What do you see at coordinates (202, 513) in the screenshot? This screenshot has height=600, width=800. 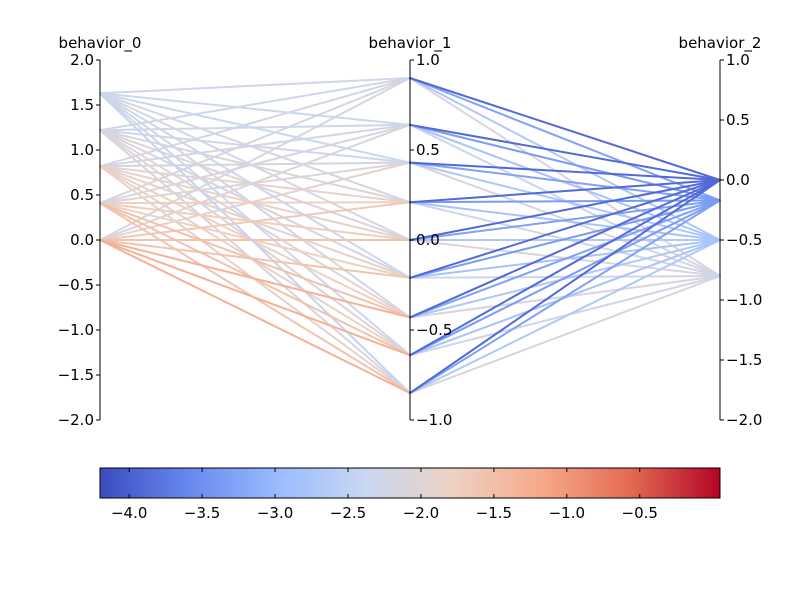 I see `colorbar-tick-label: −3.5` at bounding box center [202, 513].